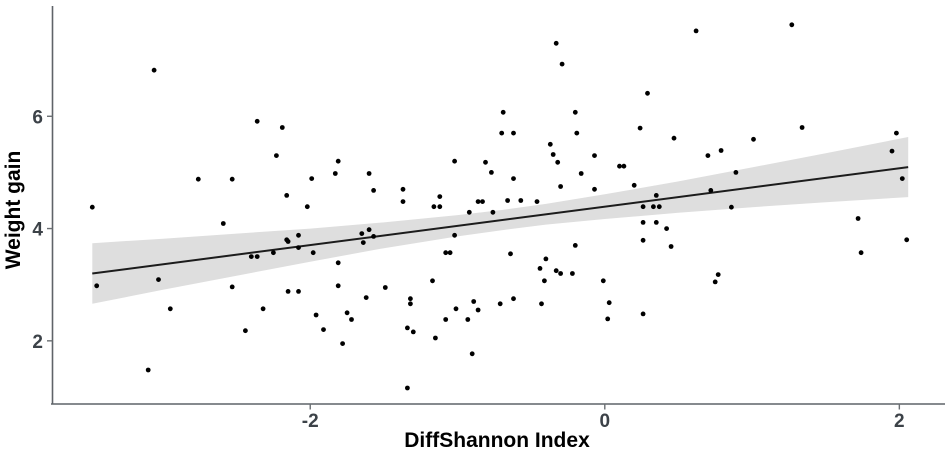 This screenshot has width=950, height=461. Describe the element at coordinates (37, 117) in the screenshot. I see `y-tick-label: 6` at that location.